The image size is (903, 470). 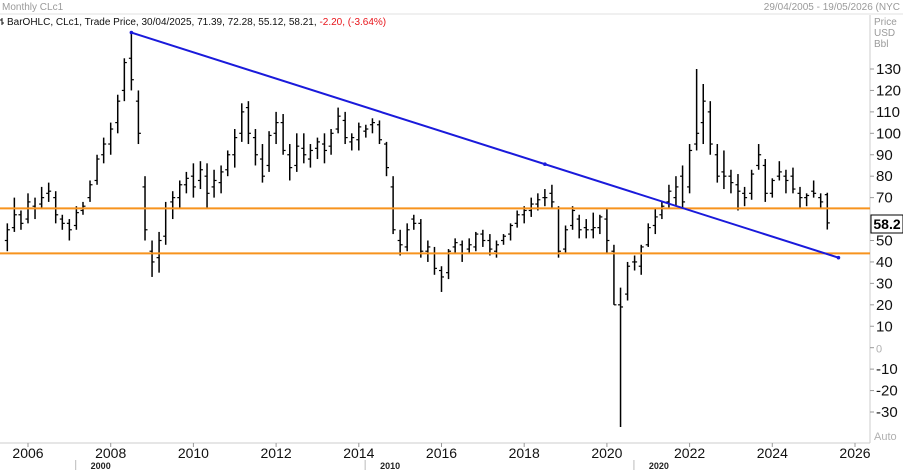 I want to click on y-tick-label: 80, so click(x=884, y=176).